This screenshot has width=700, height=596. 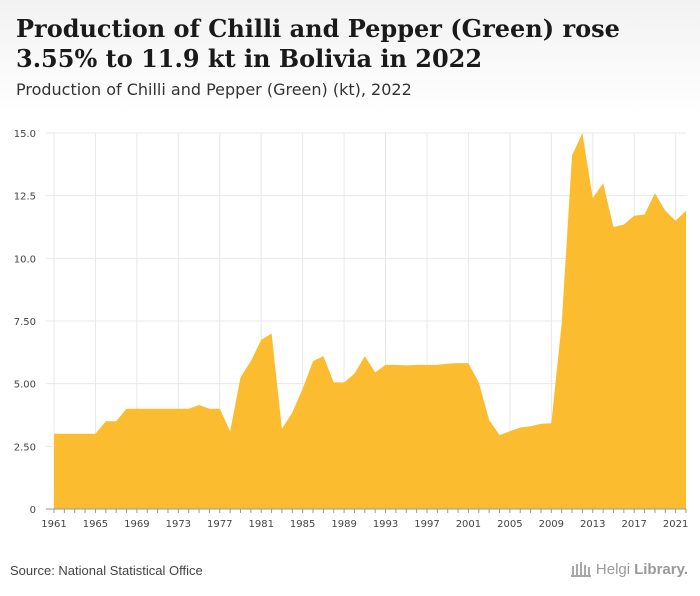 I want to click on y-tick-label: 7.50, so click(x=25, y=322).